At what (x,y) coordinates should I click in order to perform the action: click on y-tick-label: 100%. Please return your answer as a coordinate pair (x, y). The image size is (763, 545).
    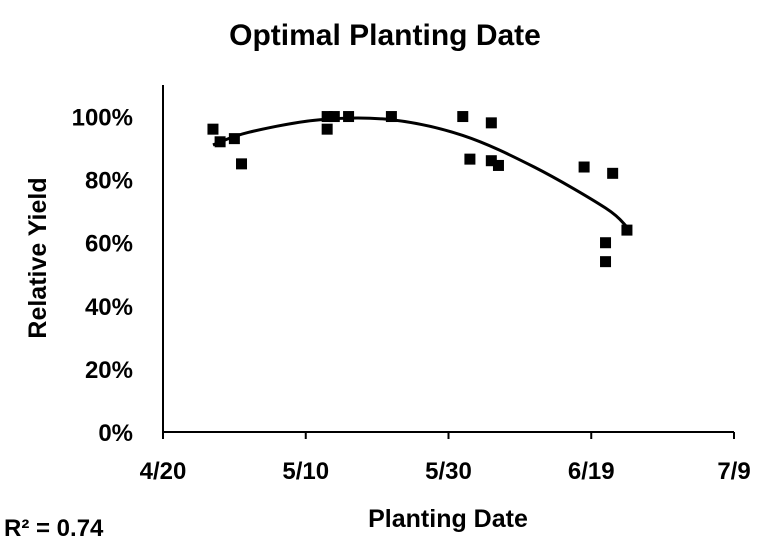
    Looking at the image, I should click on (102, 118).